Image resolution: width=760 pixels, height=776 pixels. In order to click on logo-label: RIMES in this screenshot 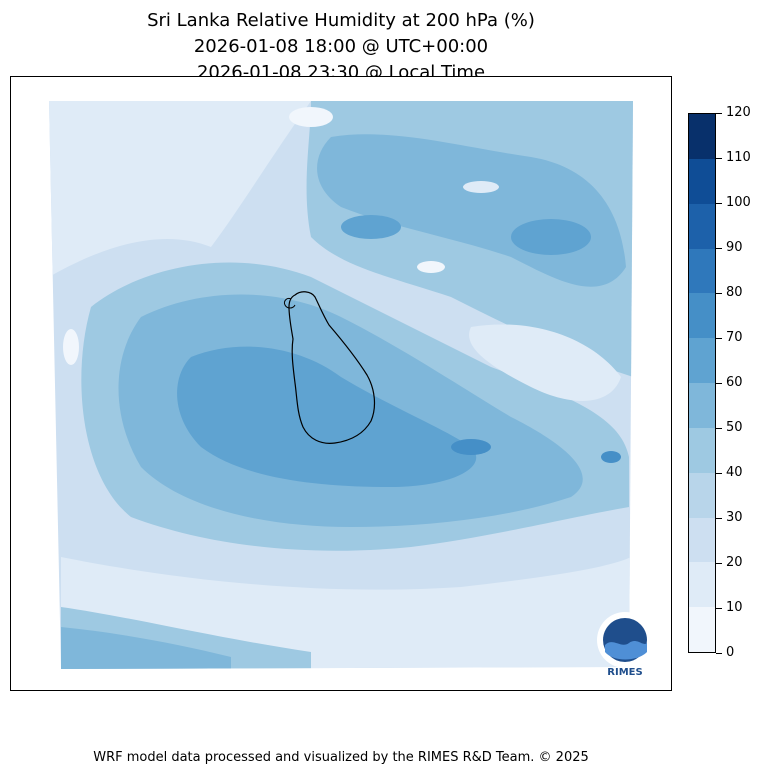, I will do `click(624, 672)`.